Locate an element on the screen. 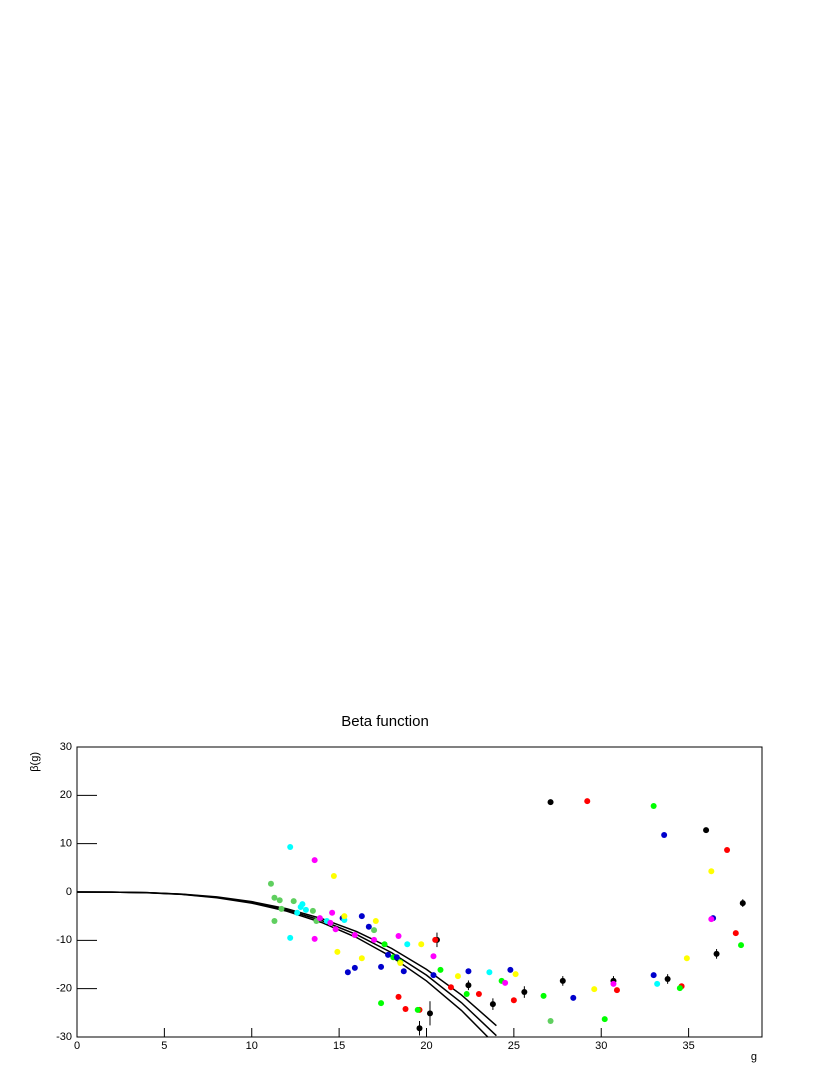 The width and height of the screenshot is (830, 1075). chart-title: Beta function is located at coordinates (385, 721).